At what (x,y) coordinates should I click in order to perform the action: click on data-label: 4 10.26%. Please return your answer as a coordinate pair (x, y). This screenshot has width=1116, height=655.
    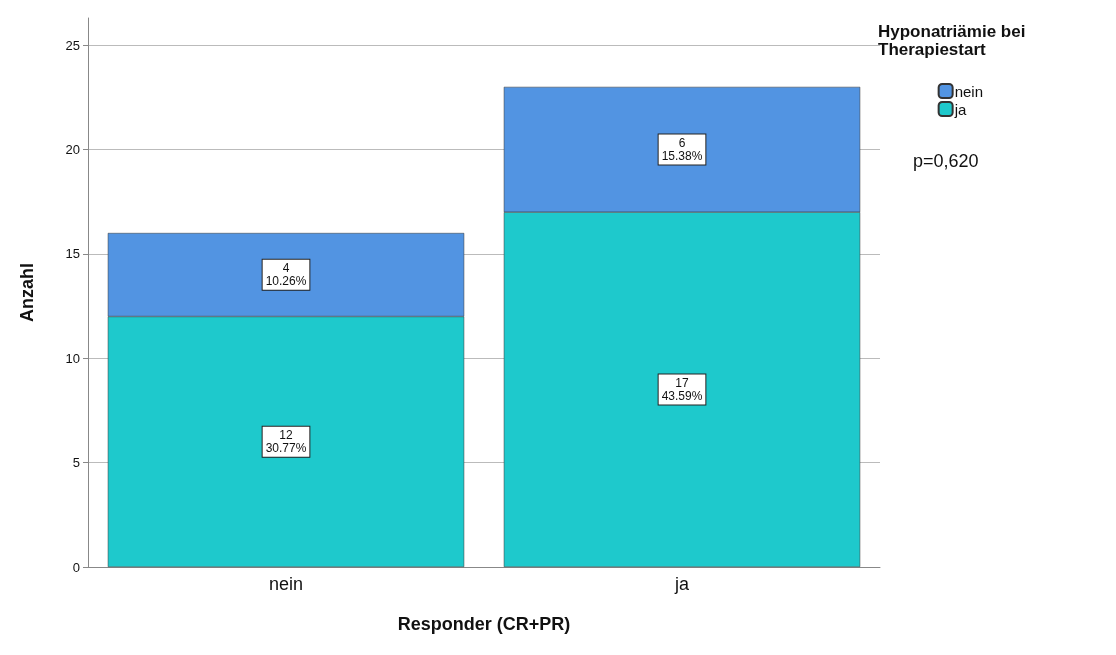
    Looking at the image, I should click on (286, 275).